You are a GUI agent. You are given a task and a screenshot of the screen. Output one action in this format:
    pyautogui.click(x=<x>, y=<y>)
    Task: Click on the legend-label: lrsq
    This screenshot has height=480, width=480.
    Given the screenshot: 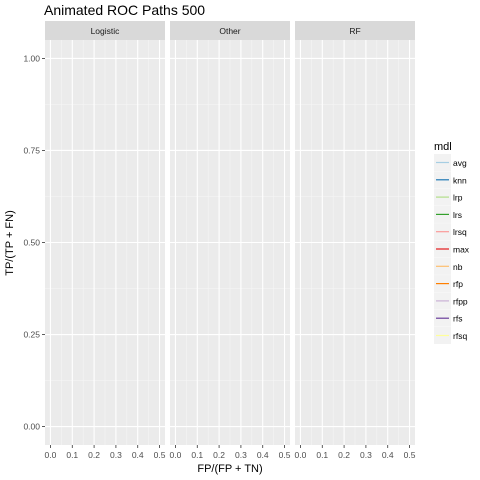 What is the action you would take?
    pyautogui.click(x=460, y=232)
    